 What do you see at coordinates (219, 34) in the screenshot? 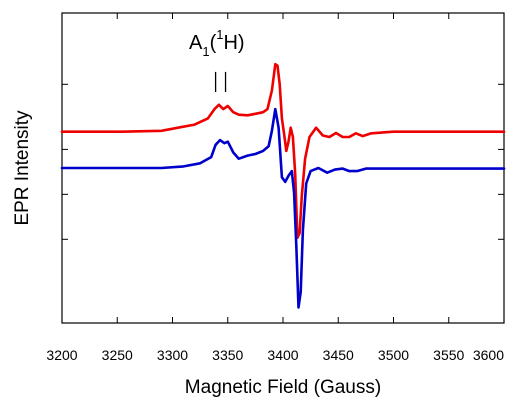
I see `annotation-sup-1: 1` at bounding box center [219, 34].